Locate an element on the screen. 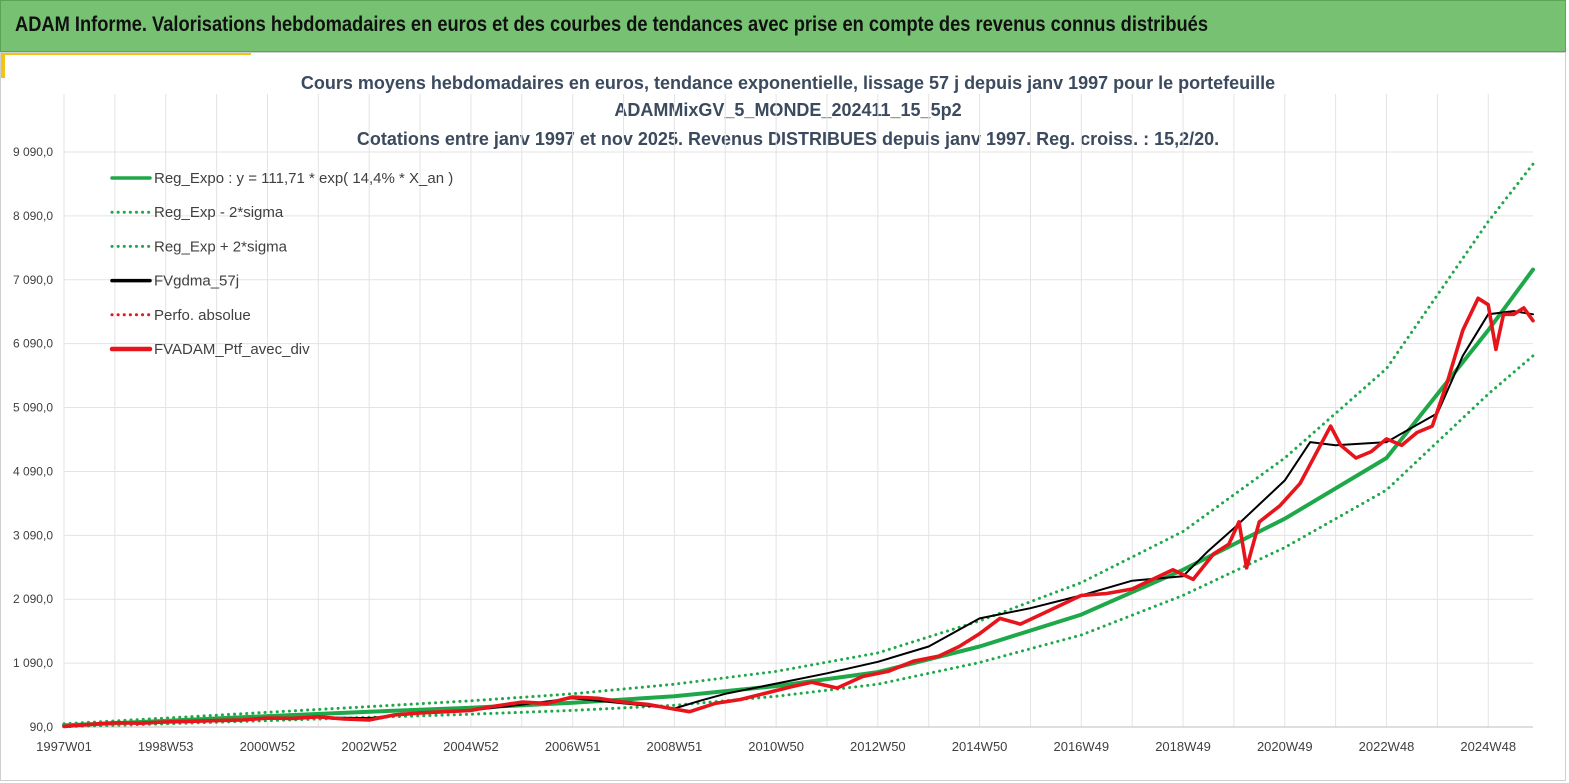 The width and height of the screenshot is (1569, 783). y-tick-label: 4 090,0 is located at coordinates (33, 471).